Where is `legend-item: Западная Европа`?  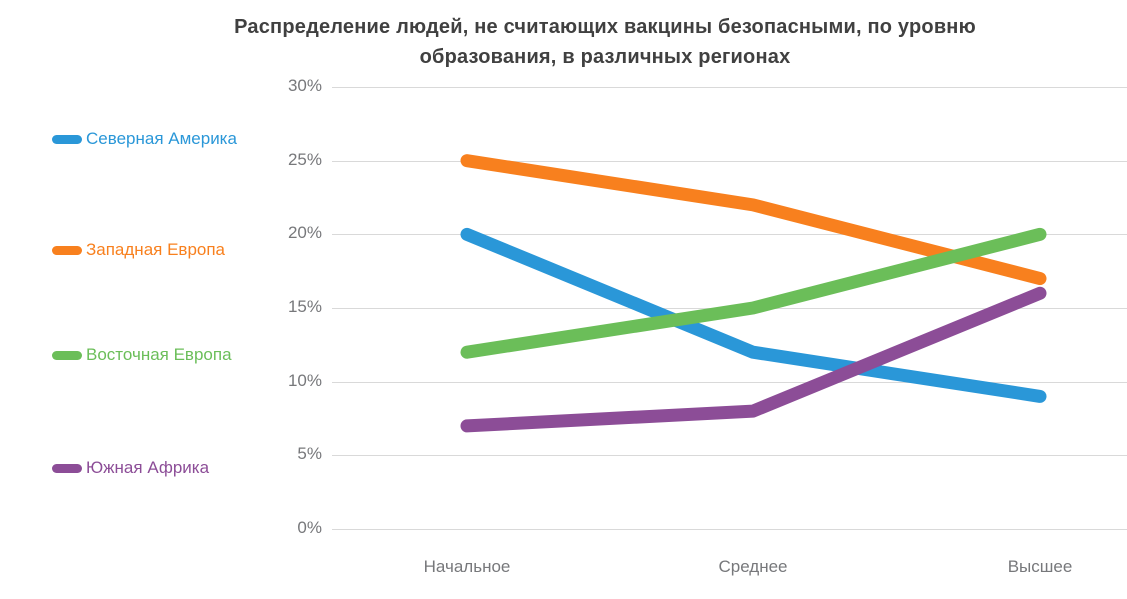 legend-item: Западная Европа is located at coordinates (138, 250).